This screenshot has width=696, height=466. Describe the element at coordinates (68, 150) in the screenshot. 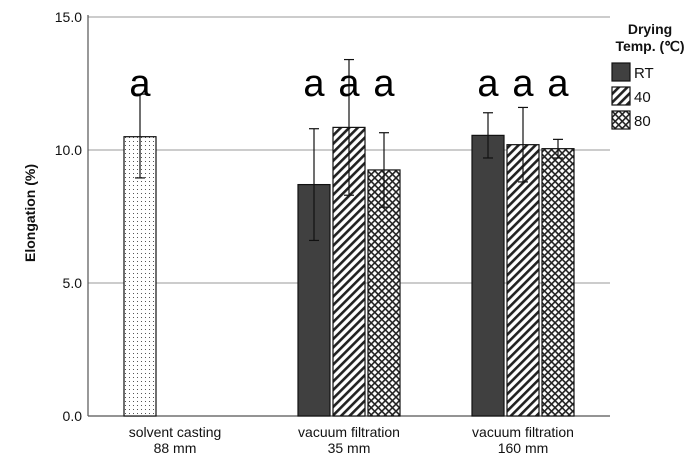

I see `y-tick-label: 10.0` at that location.